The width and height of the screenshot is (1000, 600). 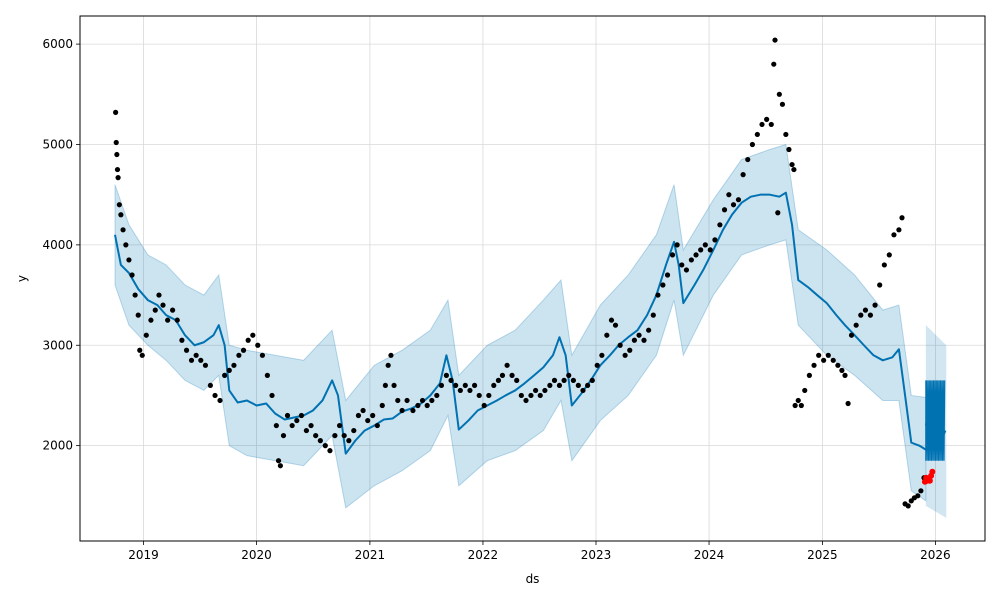 I want to click on x-tick-label: 2025, so click(x=822, y=555).